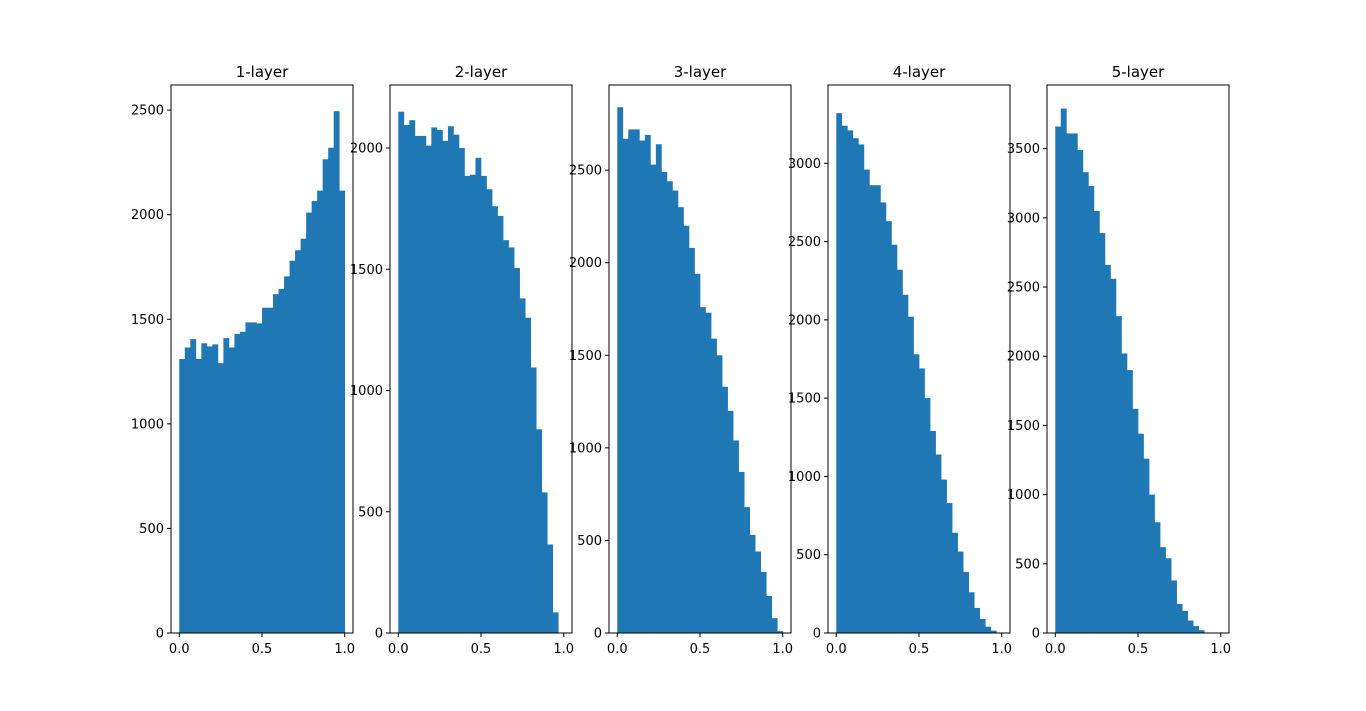 Image resolution: width=1366 pixels, height=711 pixels. I want to click on y-tick-label: 2000, so click(804, 320).